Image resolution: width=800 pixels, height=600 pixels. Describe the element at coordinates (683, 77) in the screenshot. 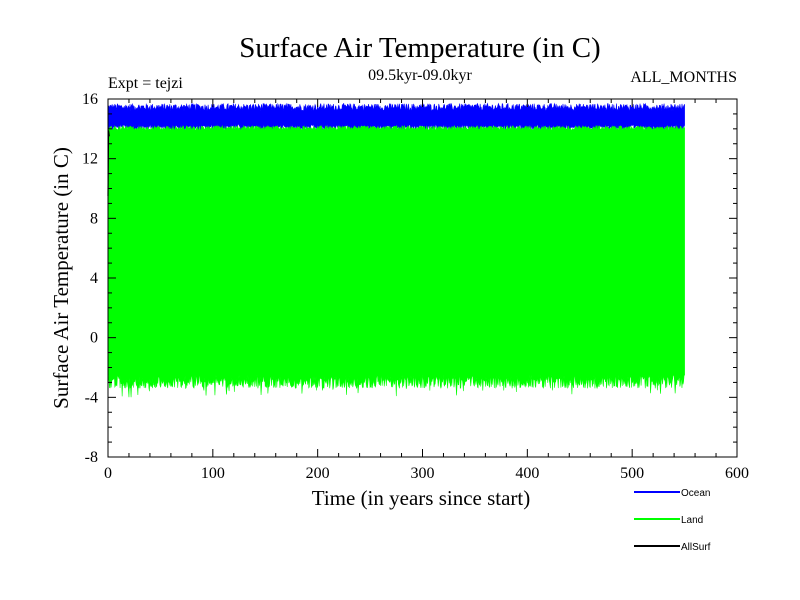

I see `months-label: ALL_MONTHS` at that location.